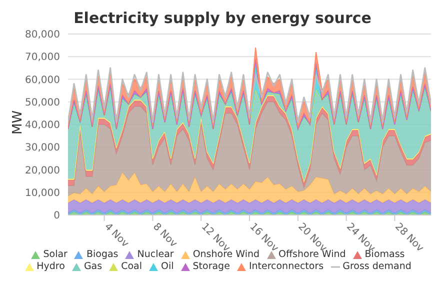  I want to click on legend-label: Biomass, so click(384, 255).